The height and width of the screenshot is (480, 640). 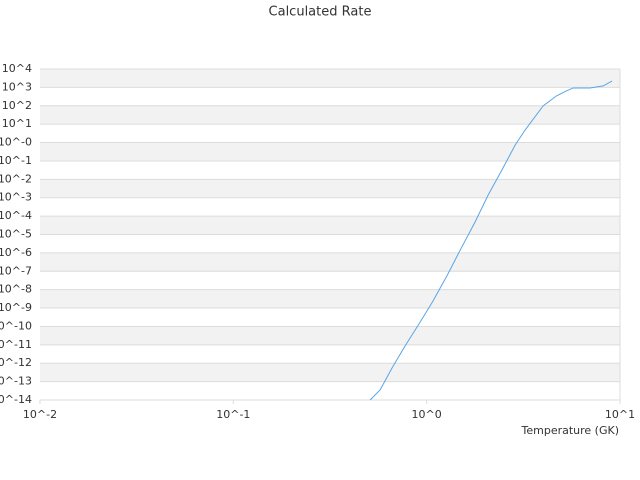 What do you see at coordinates (17, 68) in the screenshot?
I see `y-tick-label: 10^4` at bounding box center [17, 68].